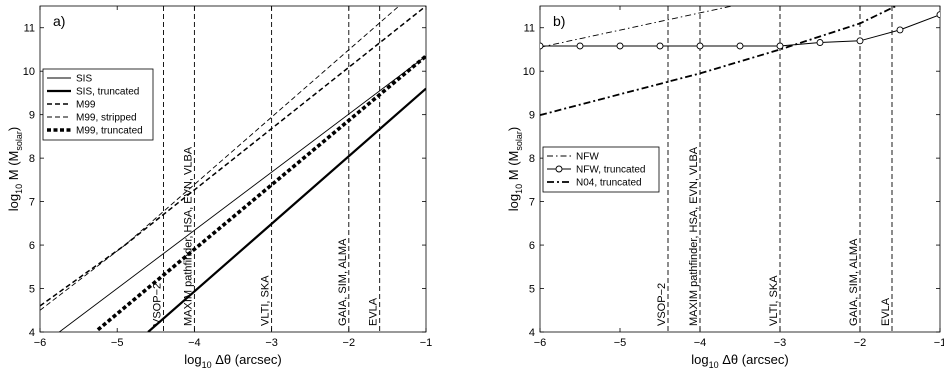  What do you see at coordinates (609, 183) in the screenshot?
I see `legend-label: N04, truncated` at bounding box center [609, 183].